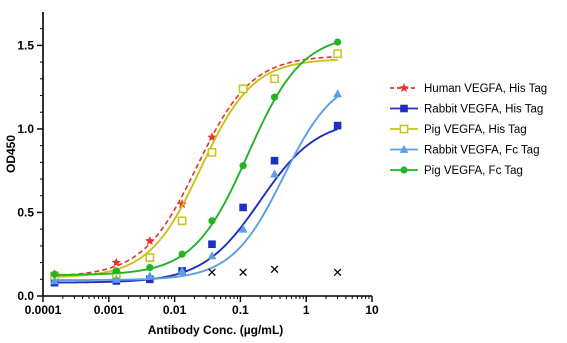 The image size is (567, 343). What do you see at coordinates (372, 310) in the screenshot?
I see `x-tick-label: 10` at bounding box center [372, 310].